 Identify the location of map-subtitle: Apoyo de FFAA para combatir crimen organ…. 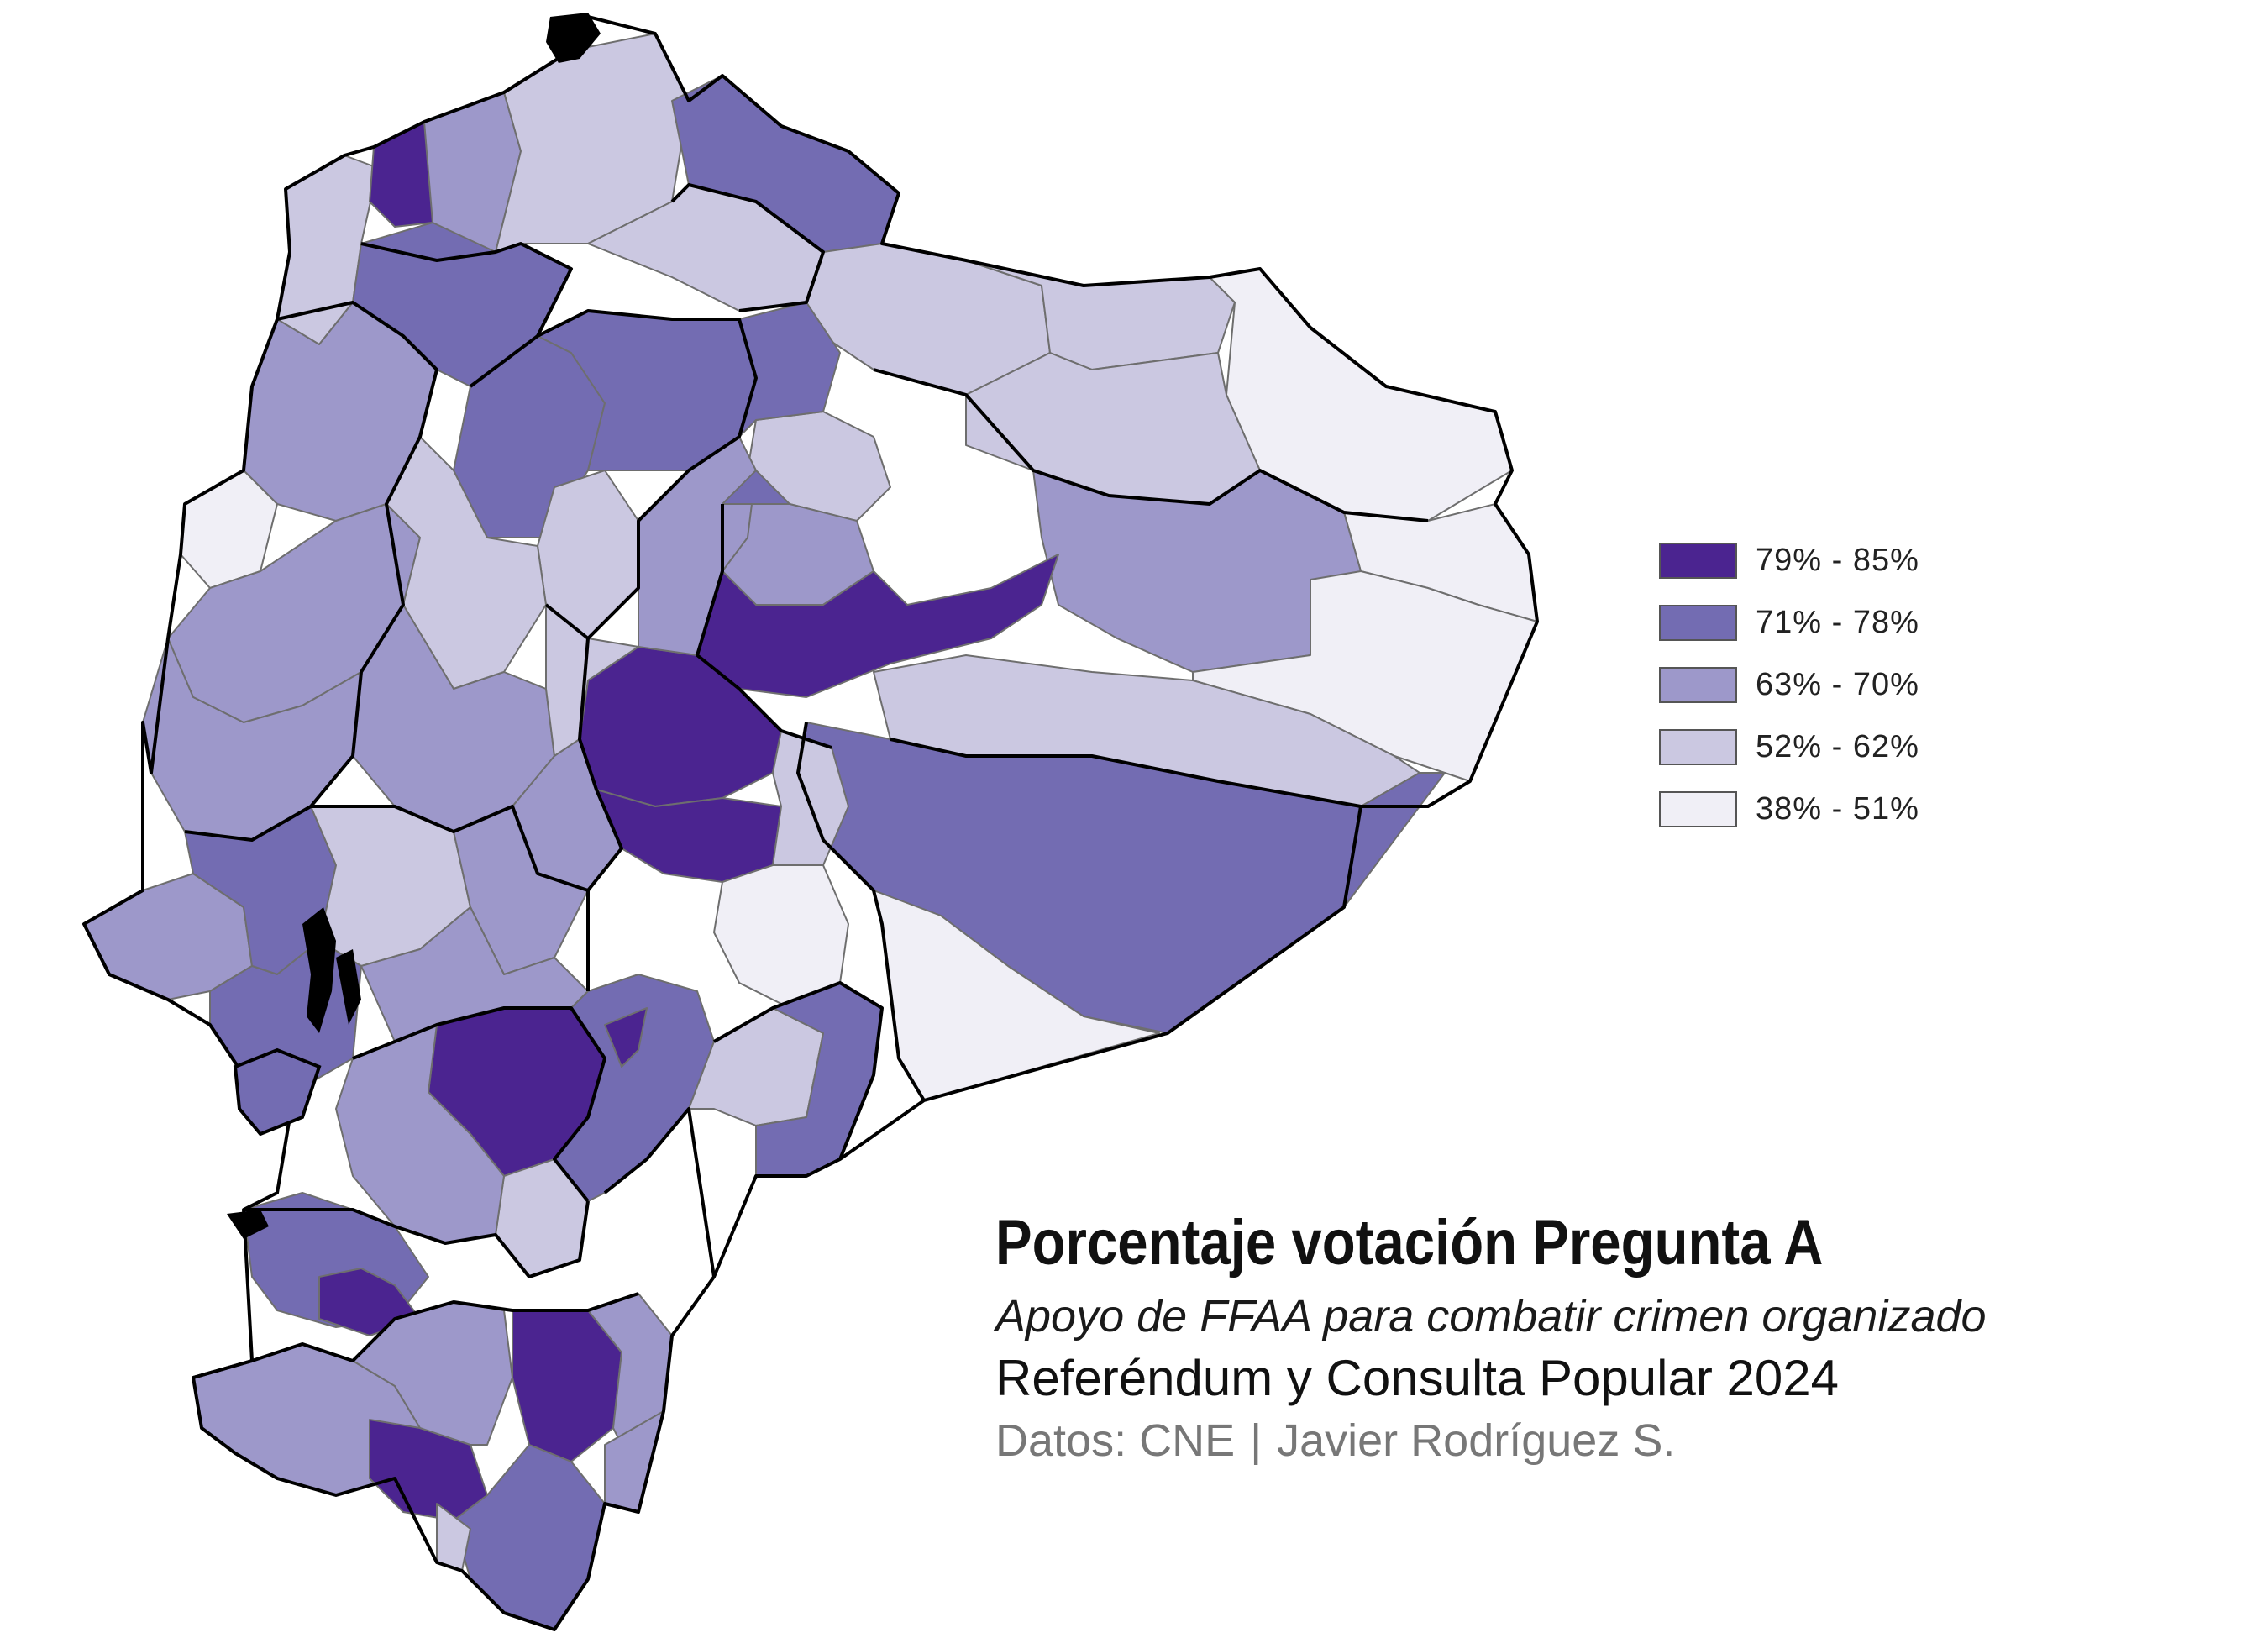
(1491, 1316).